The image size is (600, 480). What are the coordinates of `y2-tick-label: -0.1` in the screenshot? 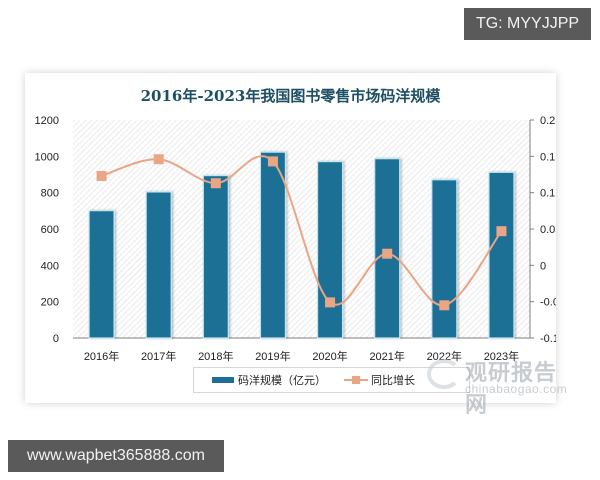 It's located at (548, 339).